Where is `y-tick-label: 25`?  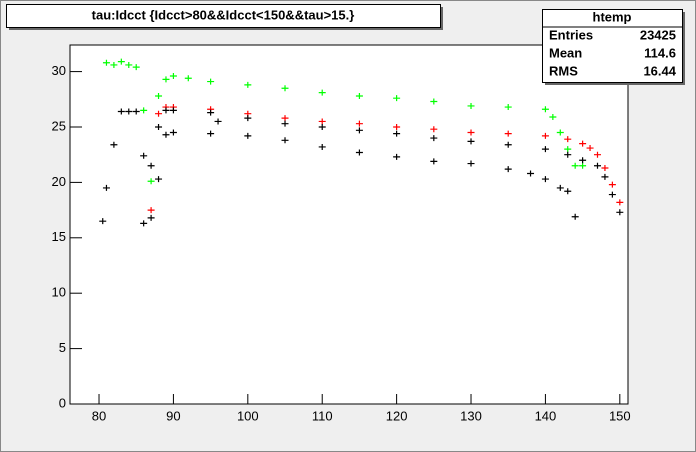
y-tick-label: 25 is located at coordinates (59, 125).